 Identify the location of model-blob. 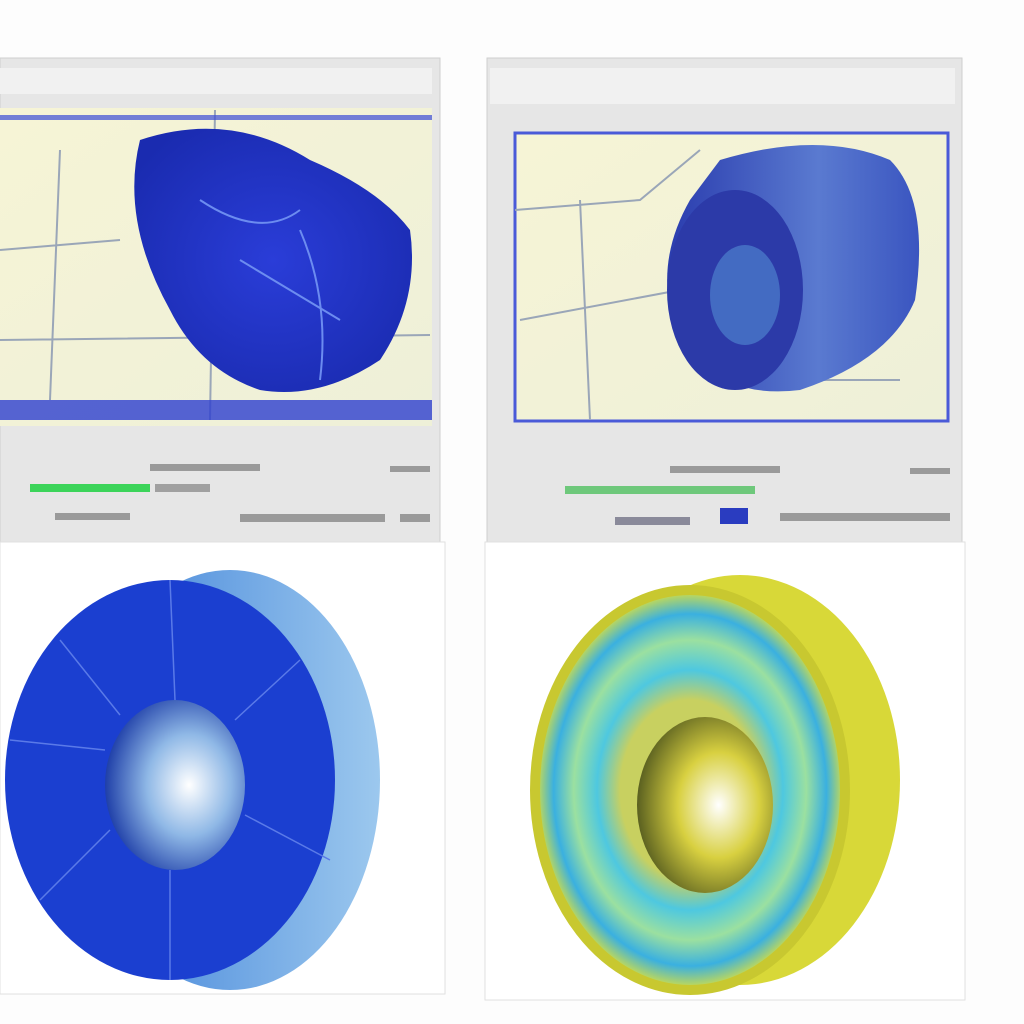
(273, 260).